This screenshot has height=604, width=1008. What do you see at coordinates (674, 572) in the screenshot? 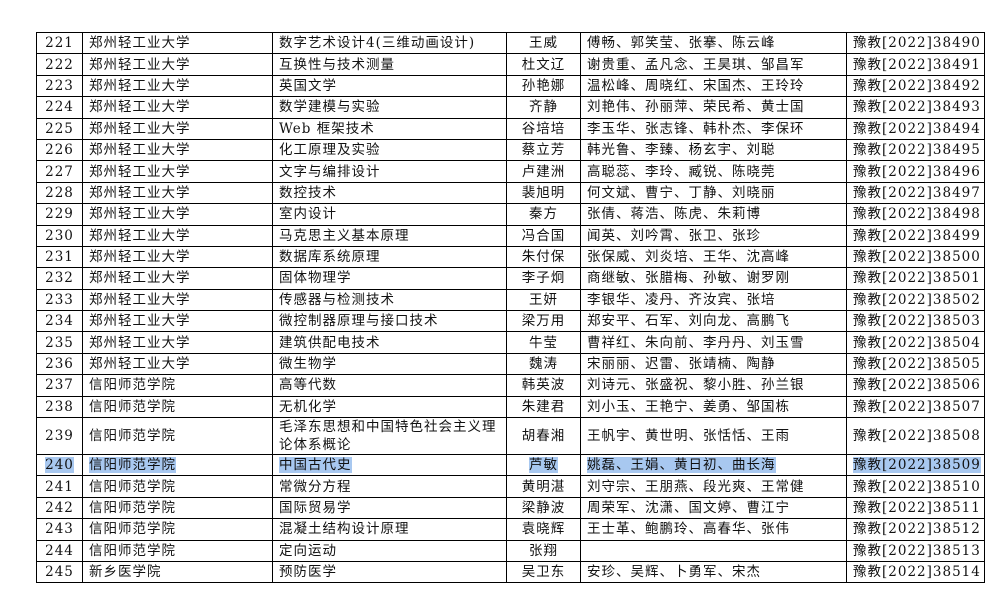
I see `members: 安珍、吴辉、卜勇军、宋杰` at bounding box center [674, 572].